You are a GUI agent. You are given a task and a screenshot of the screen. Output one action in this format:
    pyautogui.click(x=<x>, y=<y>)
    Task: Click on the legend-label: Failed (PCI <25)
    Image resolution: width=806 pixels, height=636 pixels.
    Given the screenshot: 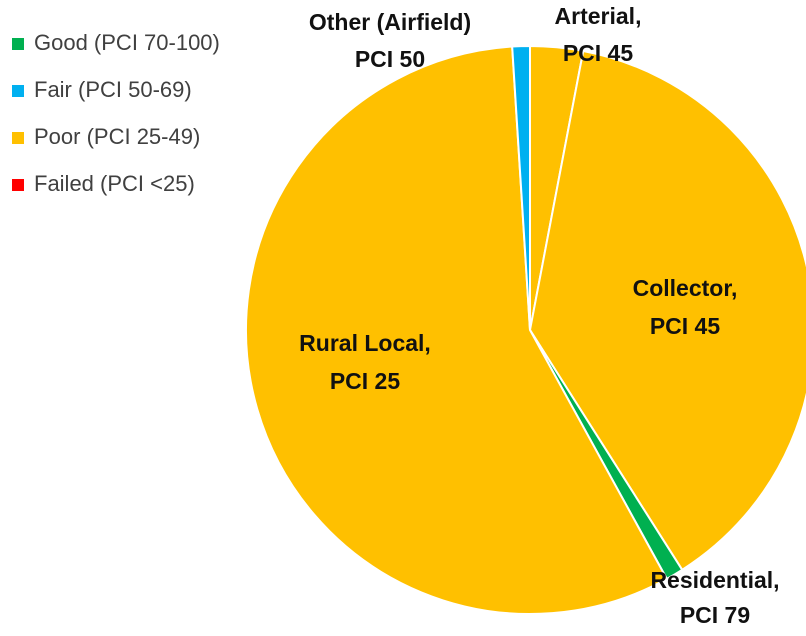 What is the action you would take?
    pyautogui.click(x=114, y=183)
    